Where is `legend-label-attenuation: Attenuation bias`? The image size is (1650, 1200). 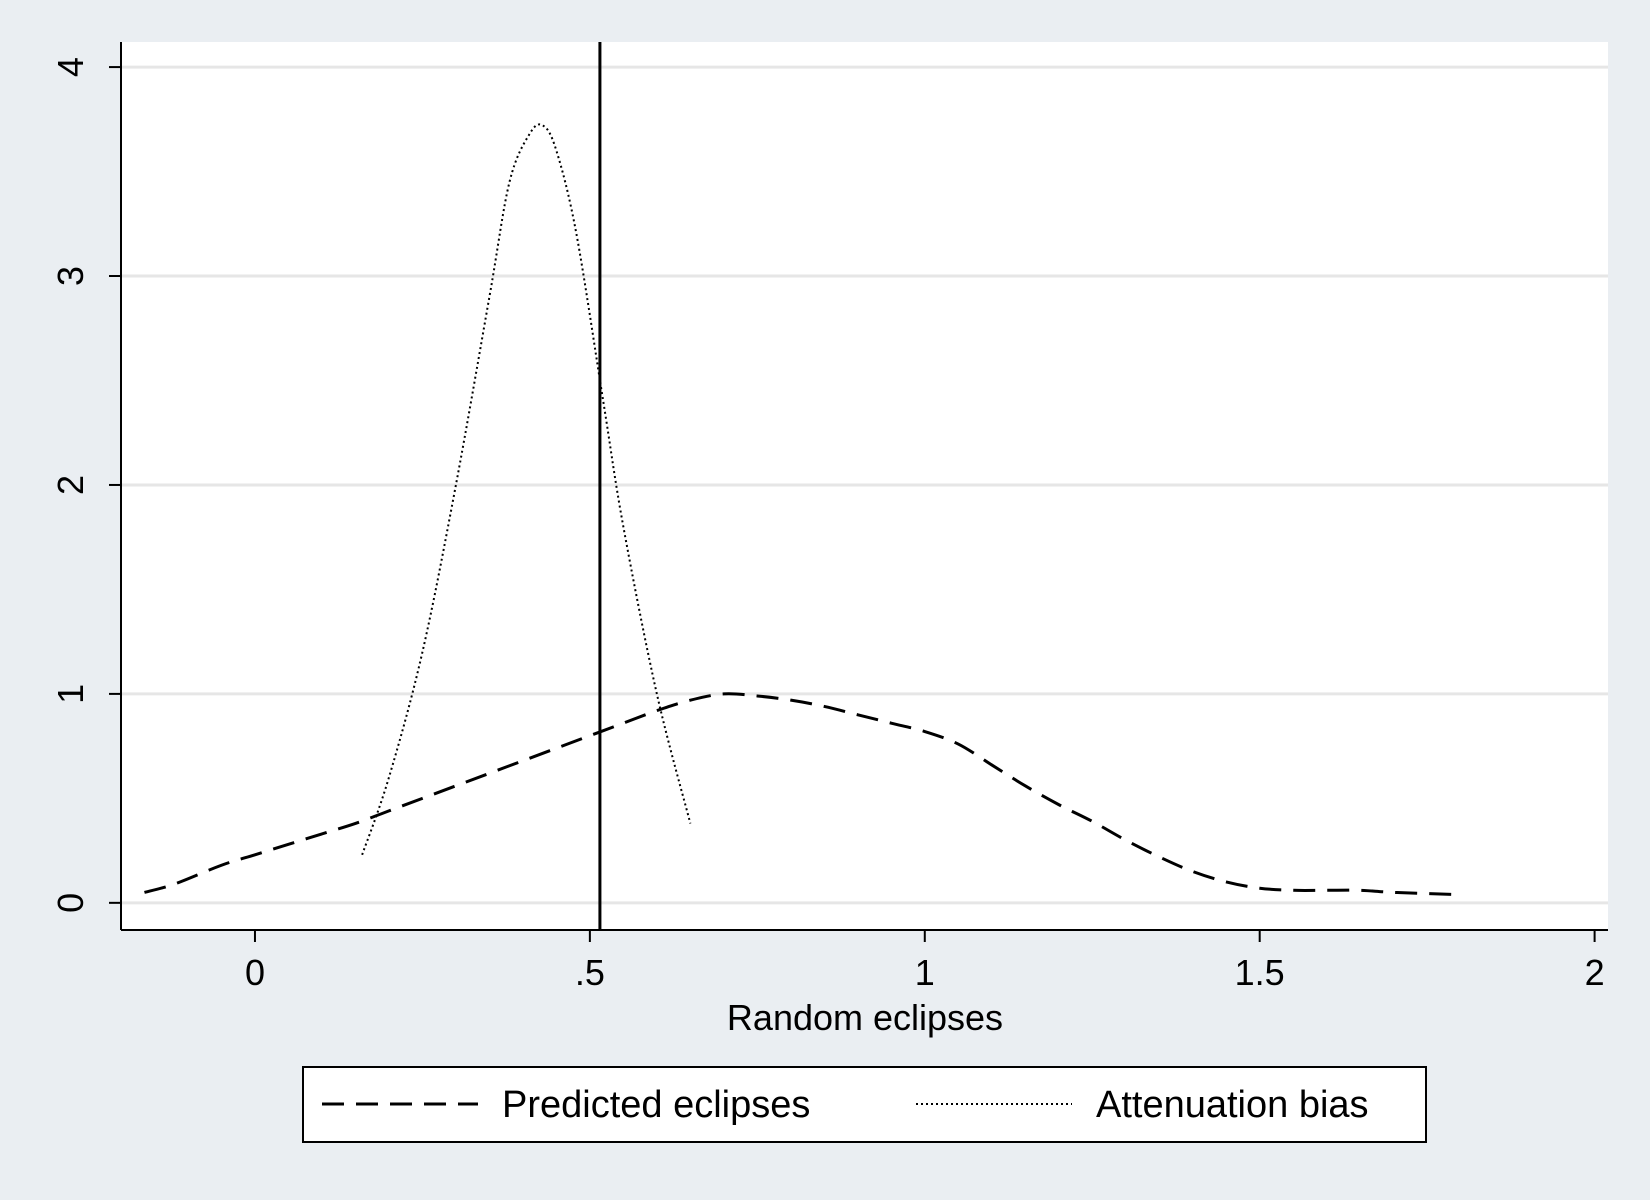 legend-label-attenuation: Attenuation bias is located at coordinates (1232, 1105).